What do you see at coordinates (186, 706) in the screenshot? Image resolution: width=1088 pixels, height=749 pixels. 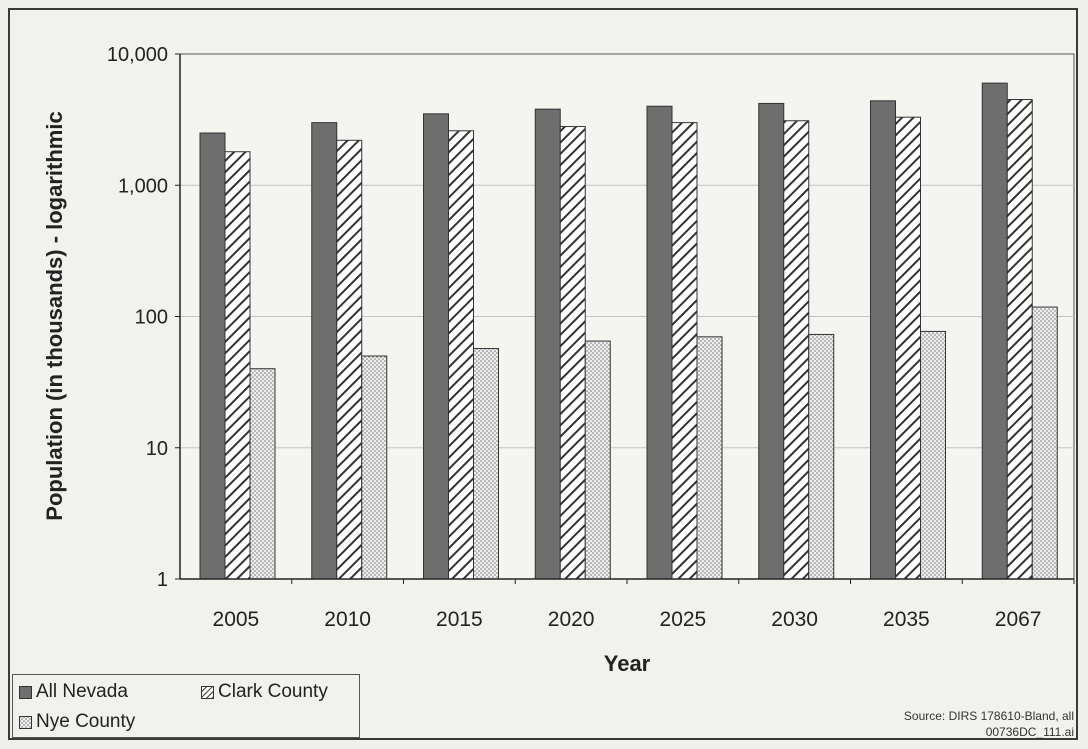 I see `legend: All Nevada Clark County Nye County` at bounding box center [186, 706].